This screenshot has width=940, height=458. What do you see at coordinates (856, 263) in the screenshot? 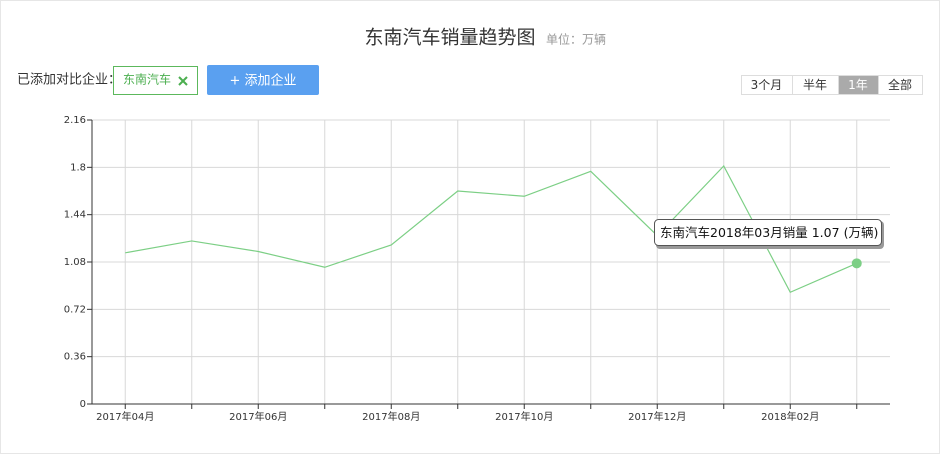
I see `highlight-point` at bounding box center [856, 263].